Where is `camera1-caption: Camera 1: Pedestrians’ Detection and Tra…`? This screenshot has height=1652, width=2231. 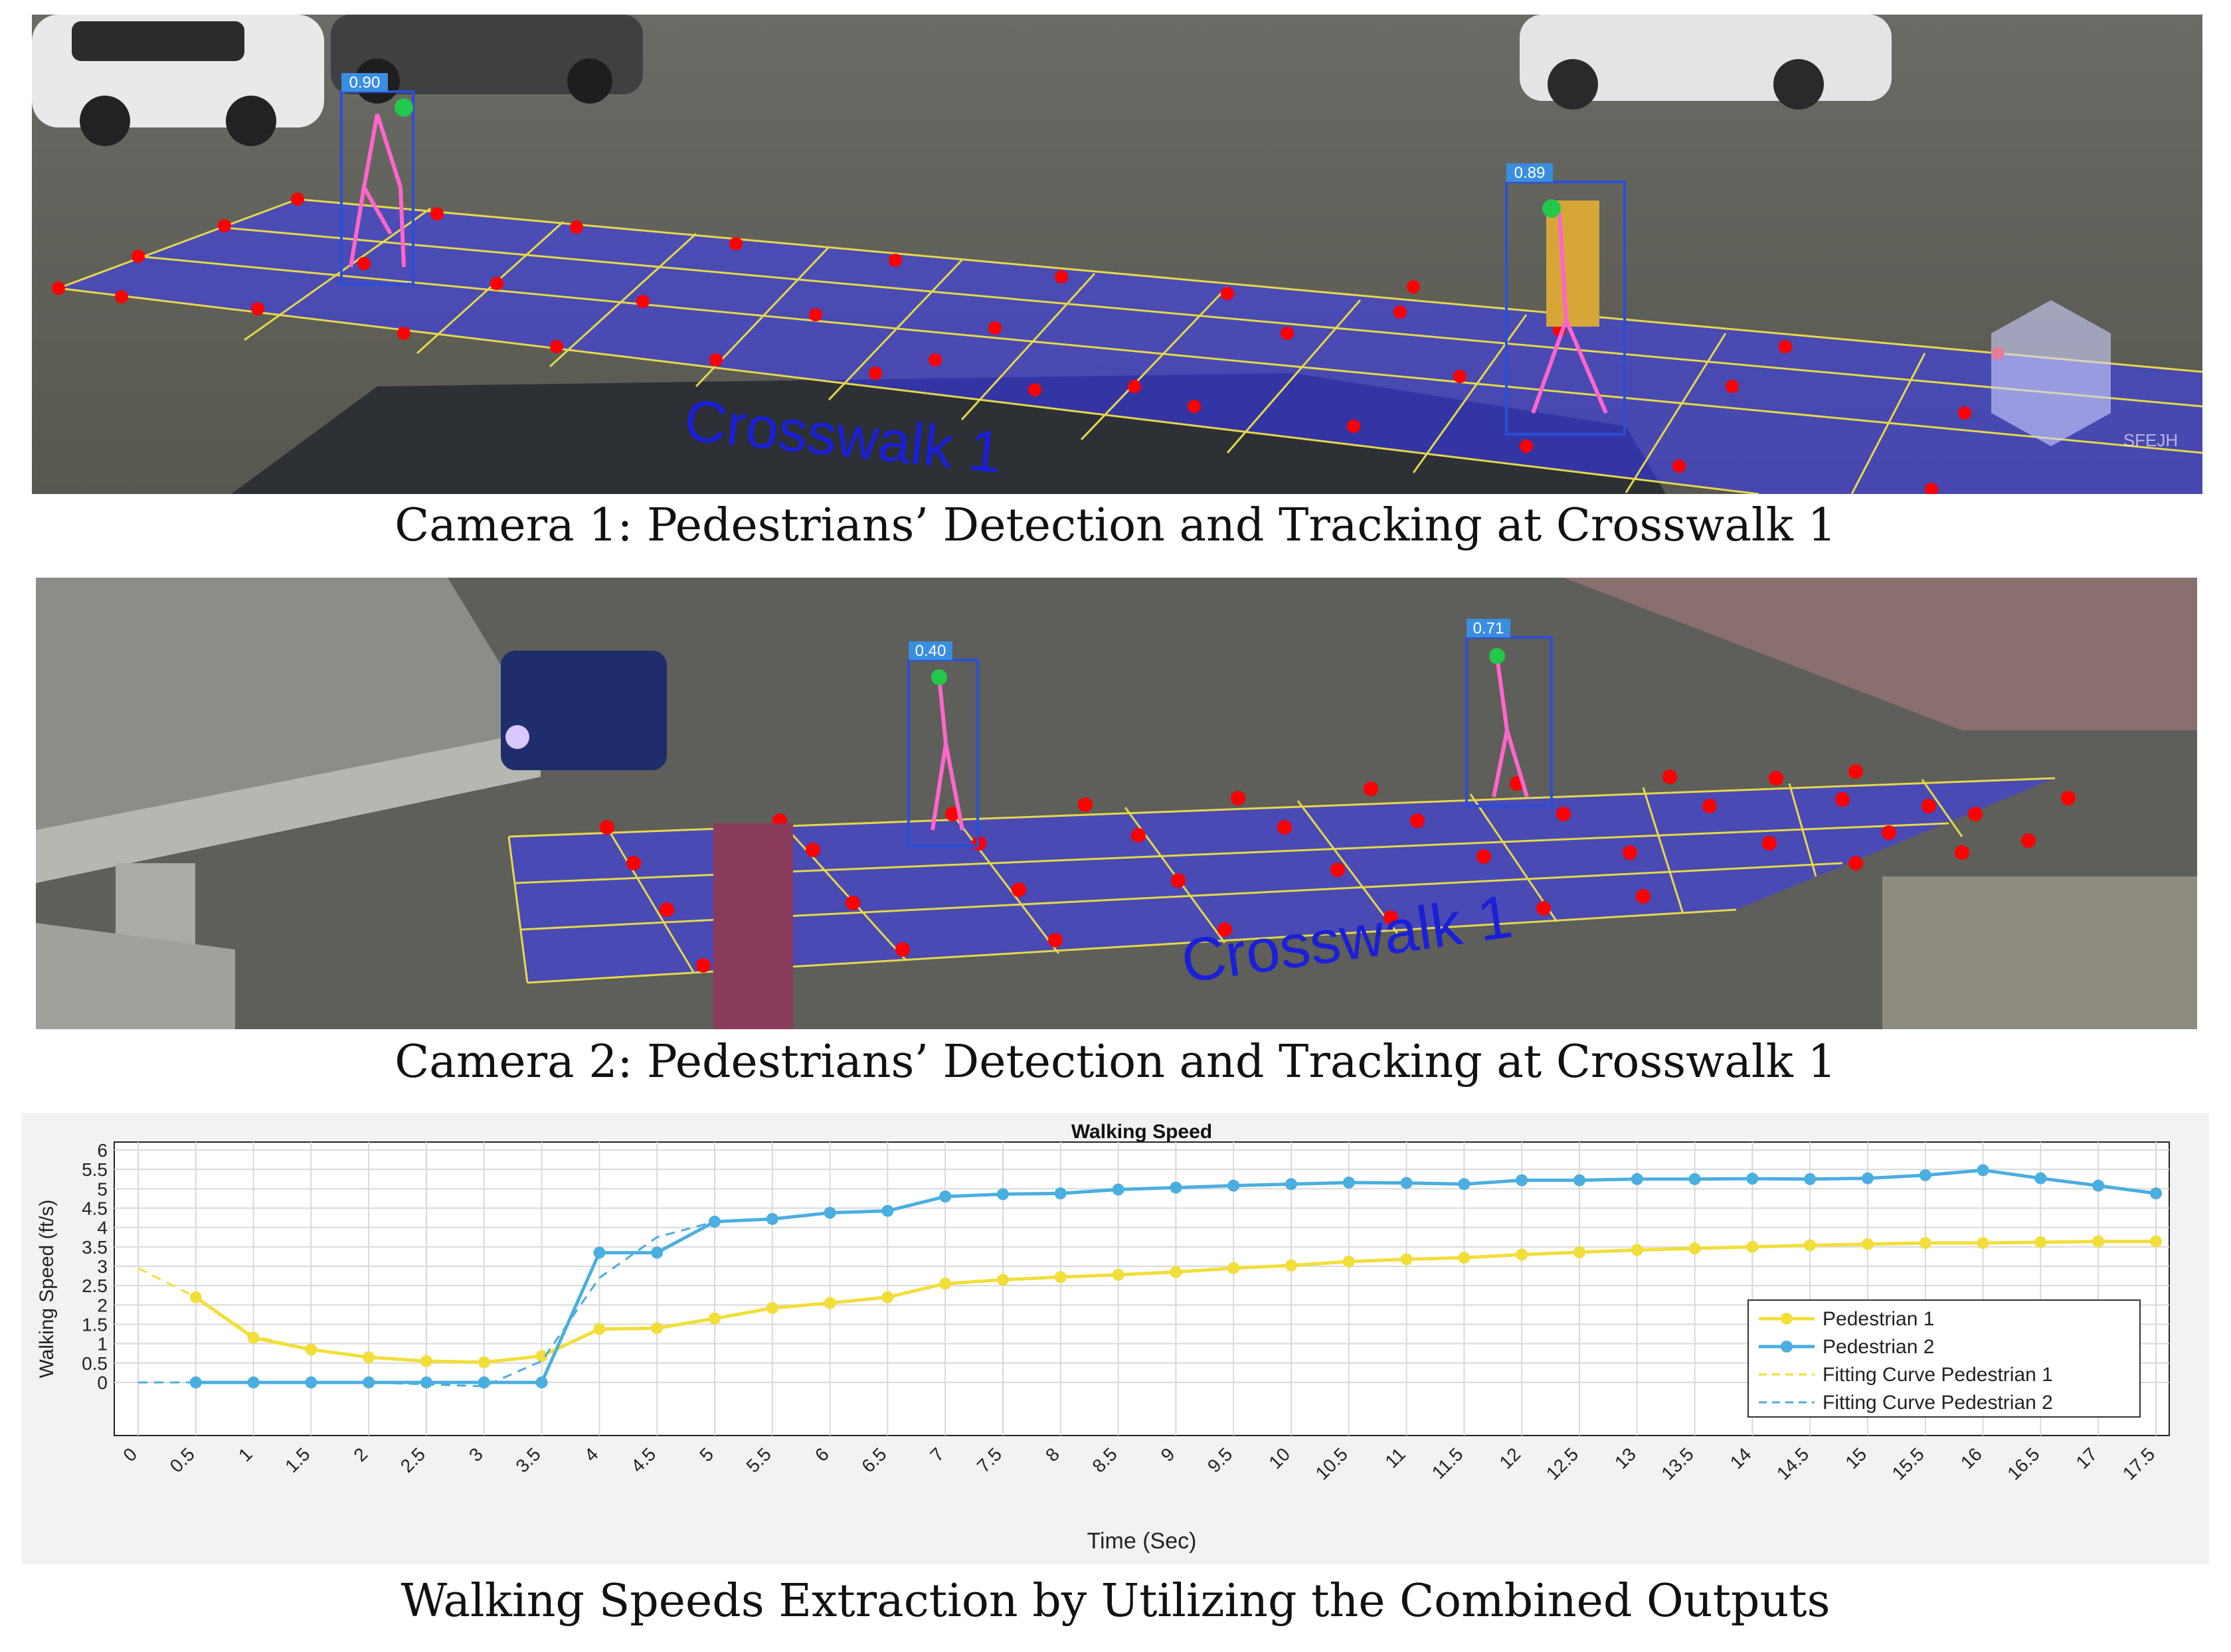
camera1-caption: Camera 1: Pedestrians’ Detection and Tra… is located at coordinates (1115, 525).